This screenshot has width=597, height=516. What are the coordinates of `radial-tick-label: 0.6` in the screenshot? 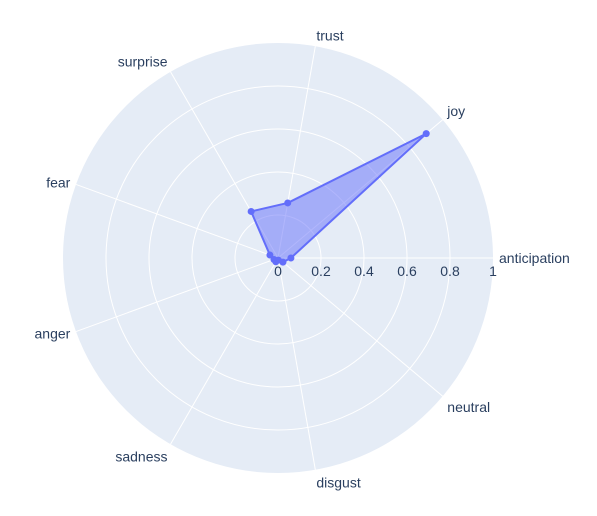 It's located at (407, 271).